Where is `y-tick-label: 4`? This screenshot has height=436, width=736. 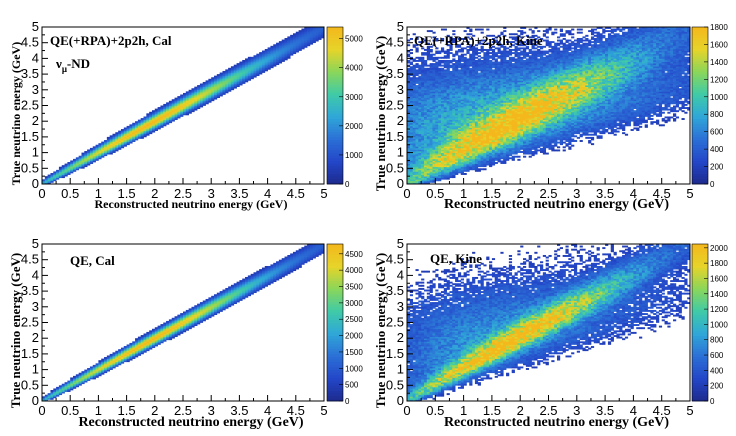
y-tick-label: 4 is located at coordinates (35, 57).